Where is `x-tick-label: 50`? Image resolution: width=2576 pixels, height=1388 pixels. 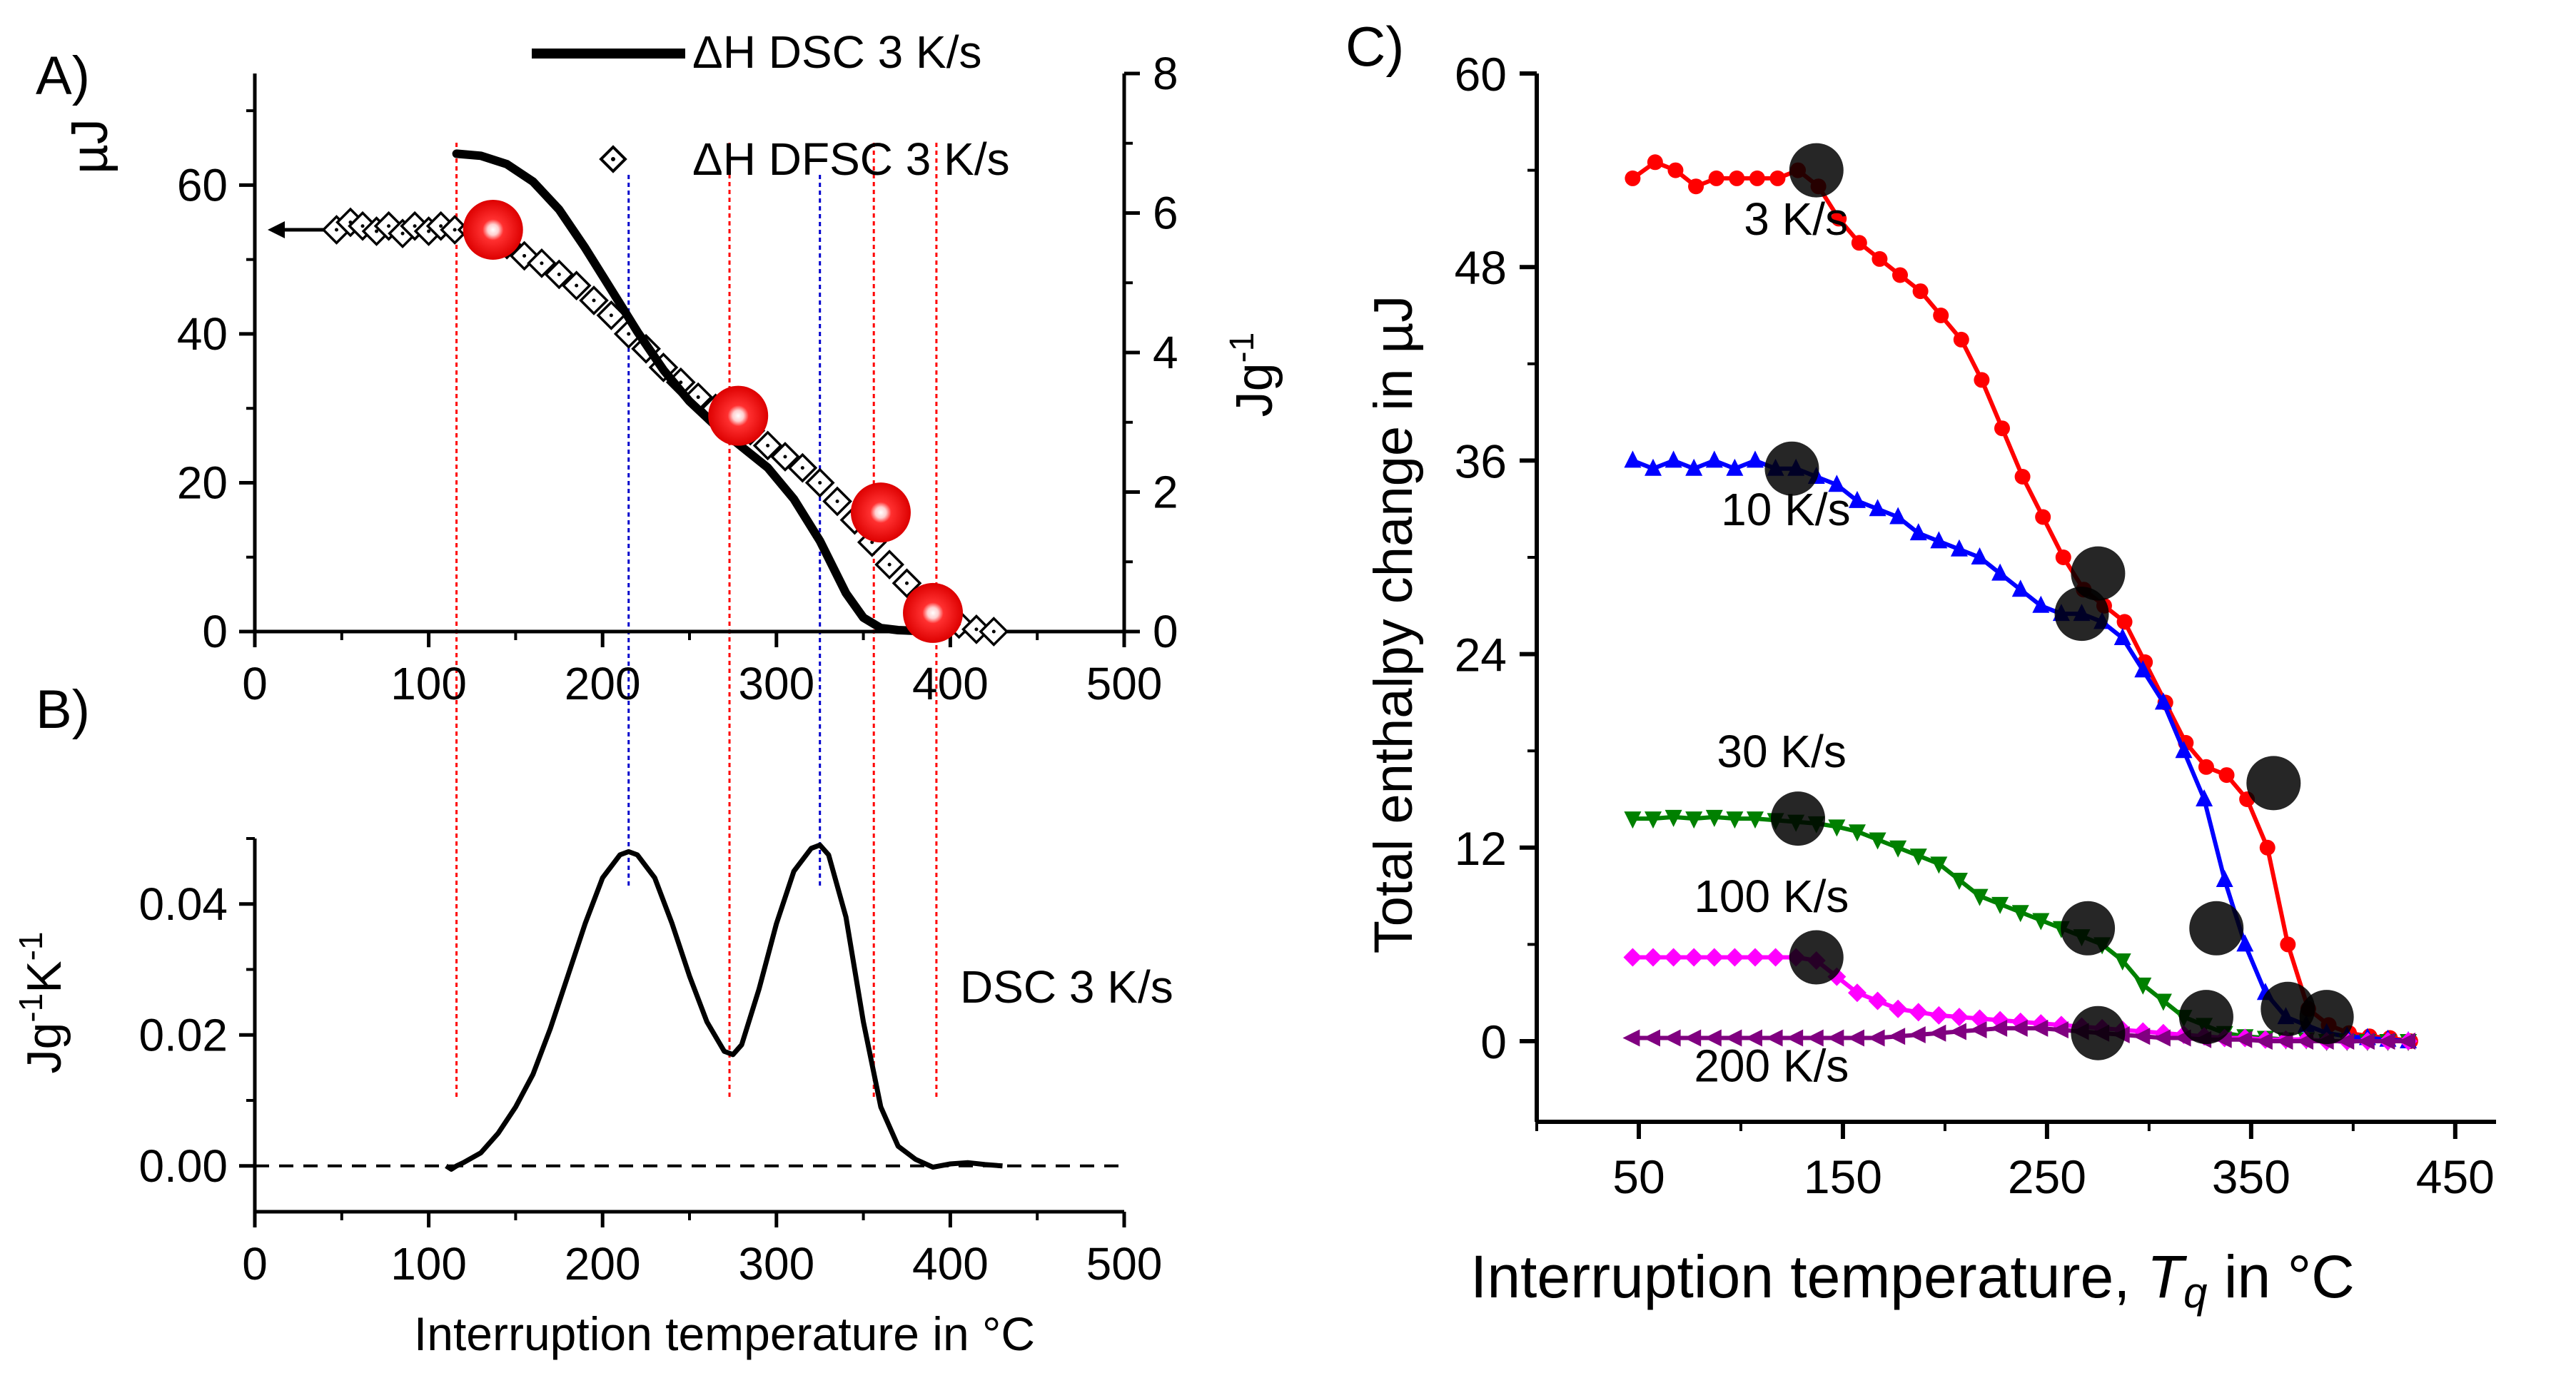
x-tick-label: 50 is located at coordinates (1638, 1176).